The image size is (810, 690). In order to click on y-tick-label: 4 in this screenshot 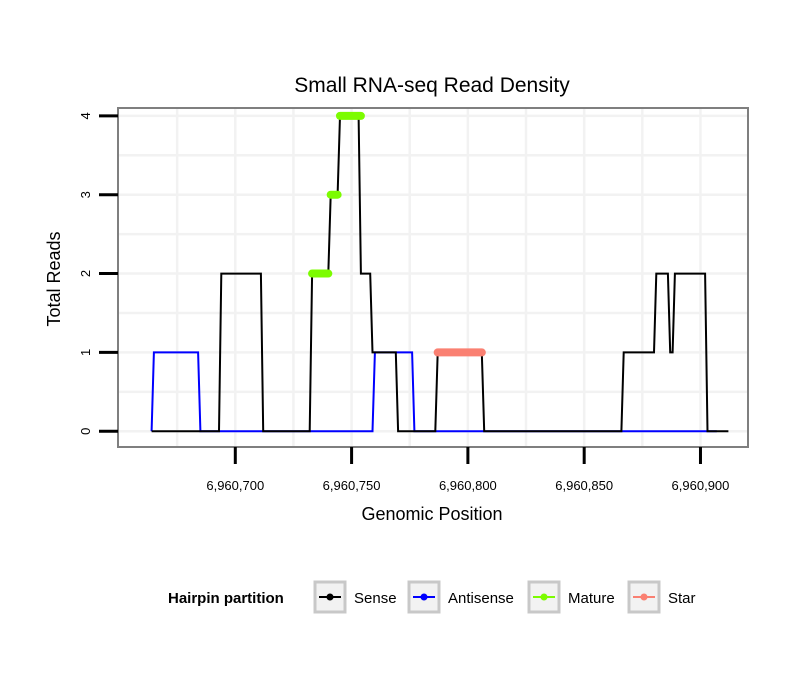, I will do `click(85, 115)`.